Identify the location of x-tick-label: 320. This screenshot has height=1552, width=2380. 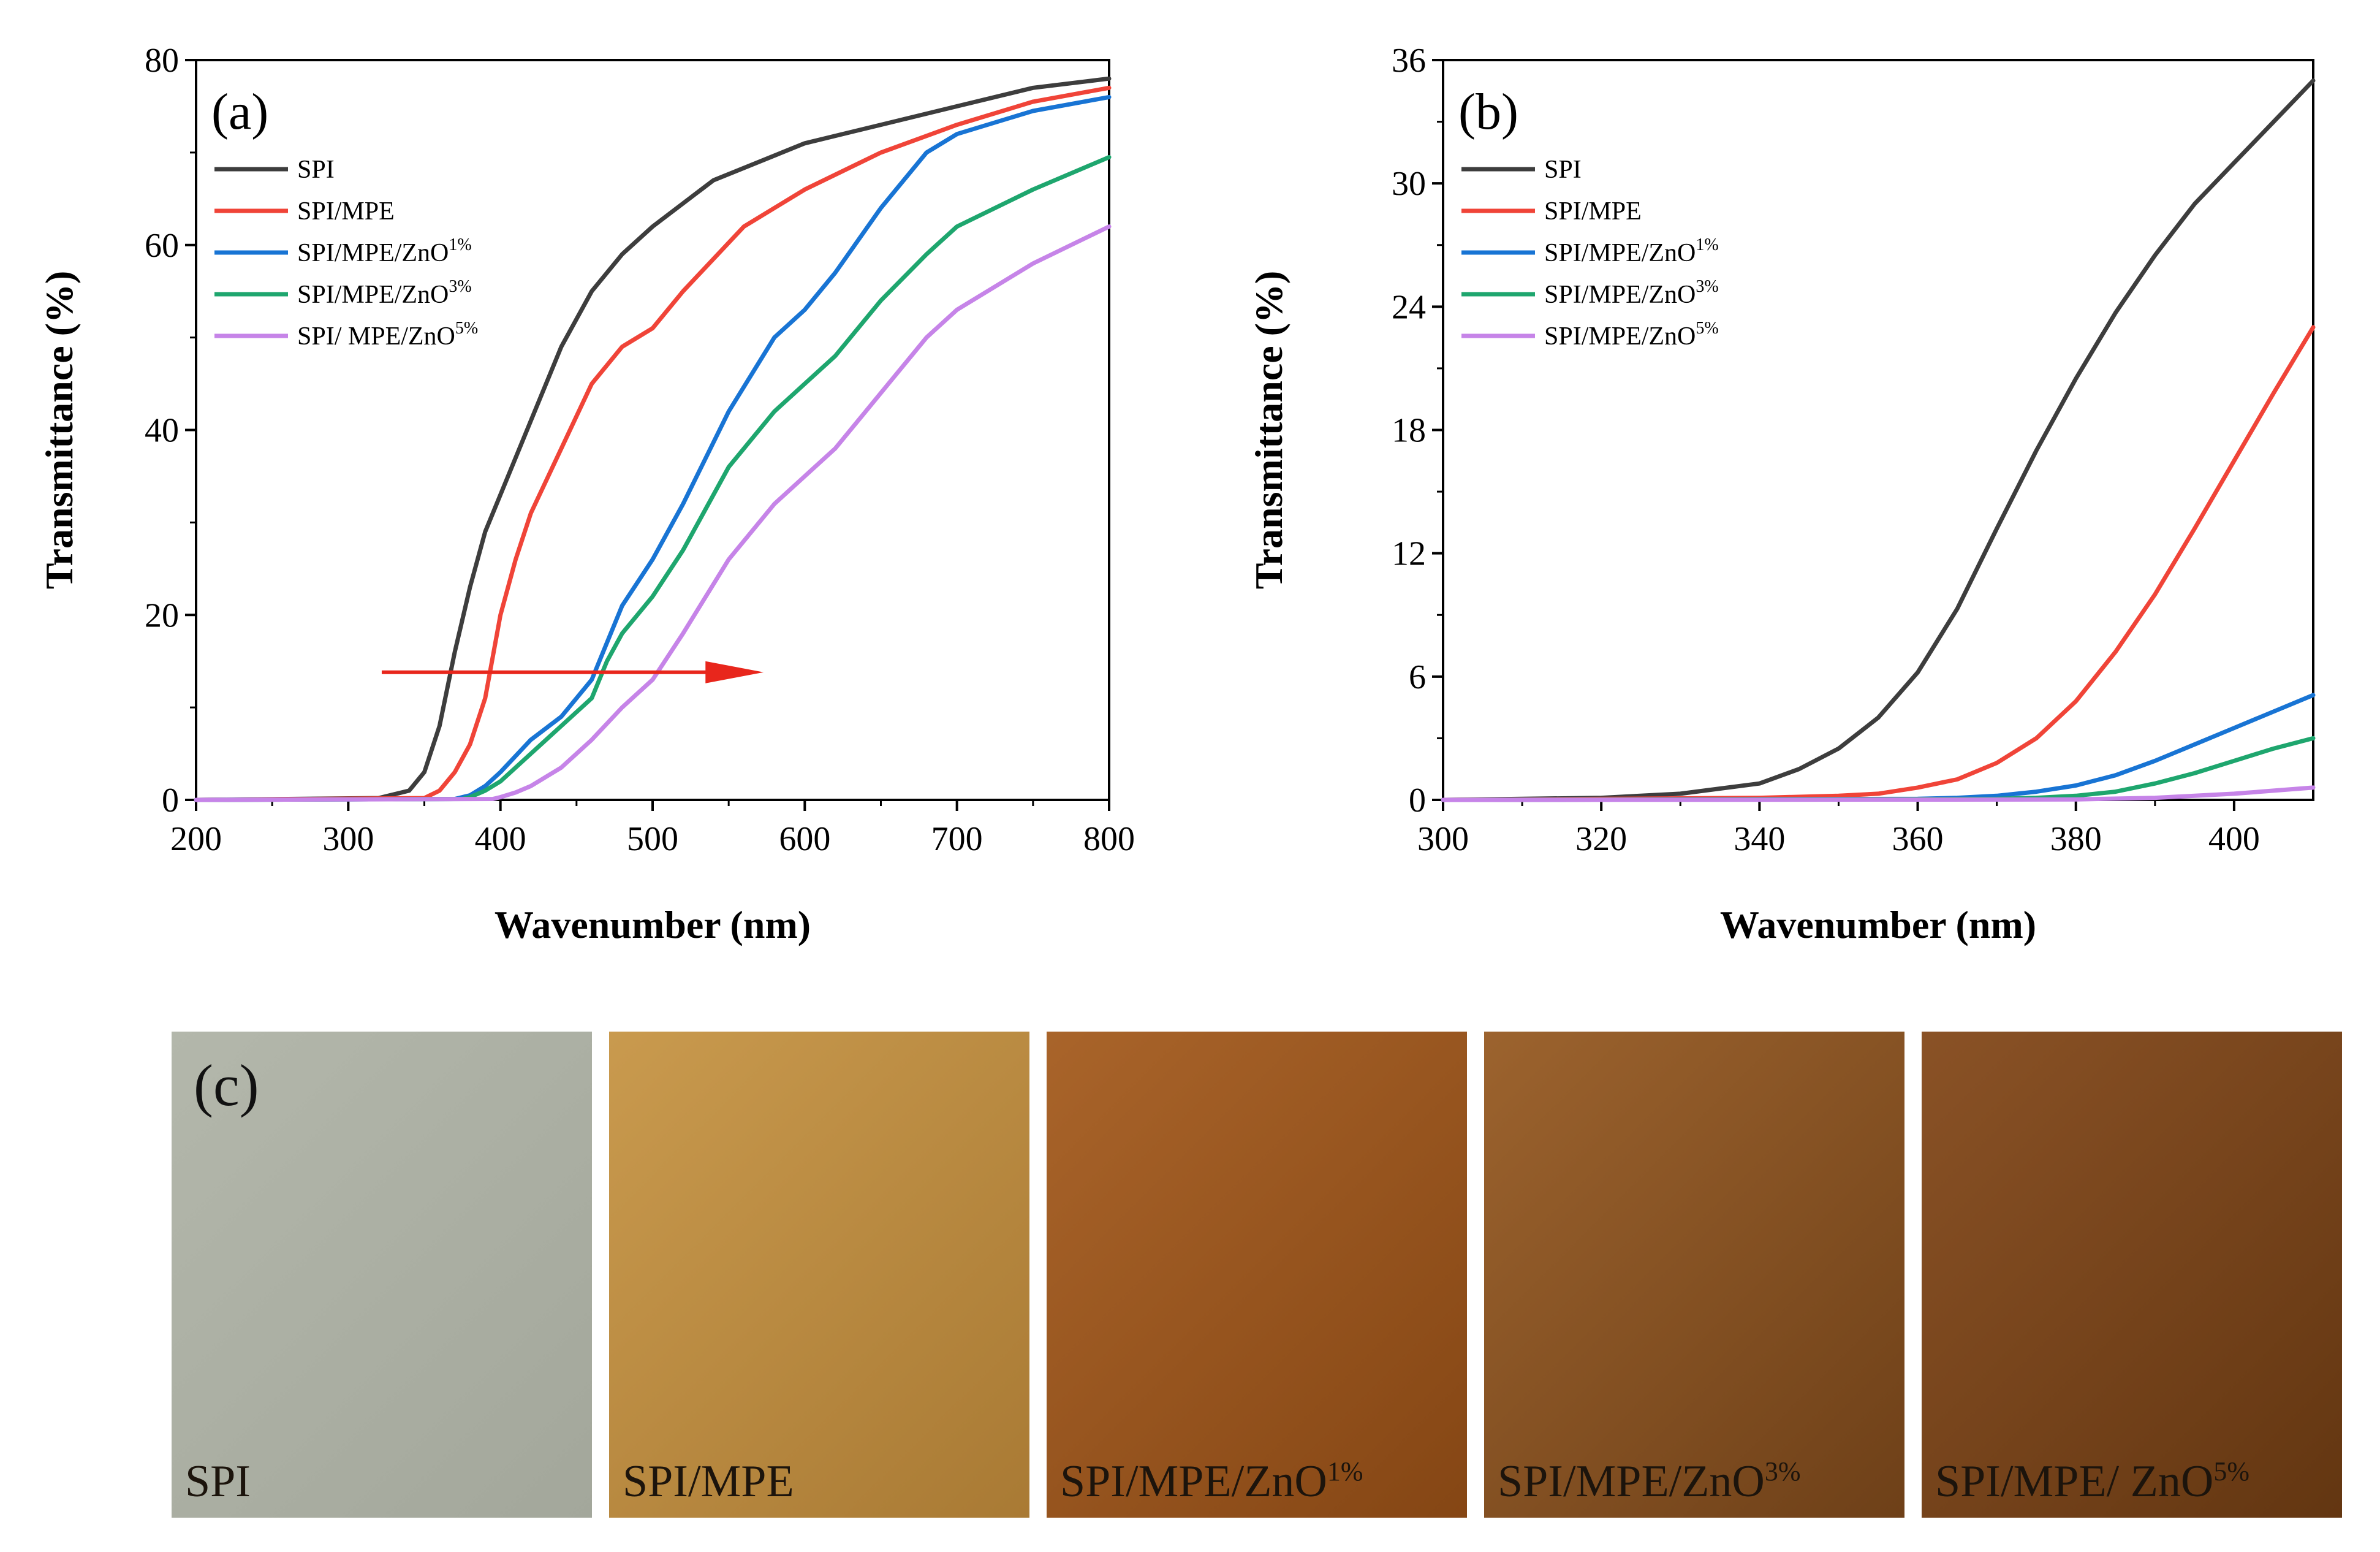
(1601, 839).